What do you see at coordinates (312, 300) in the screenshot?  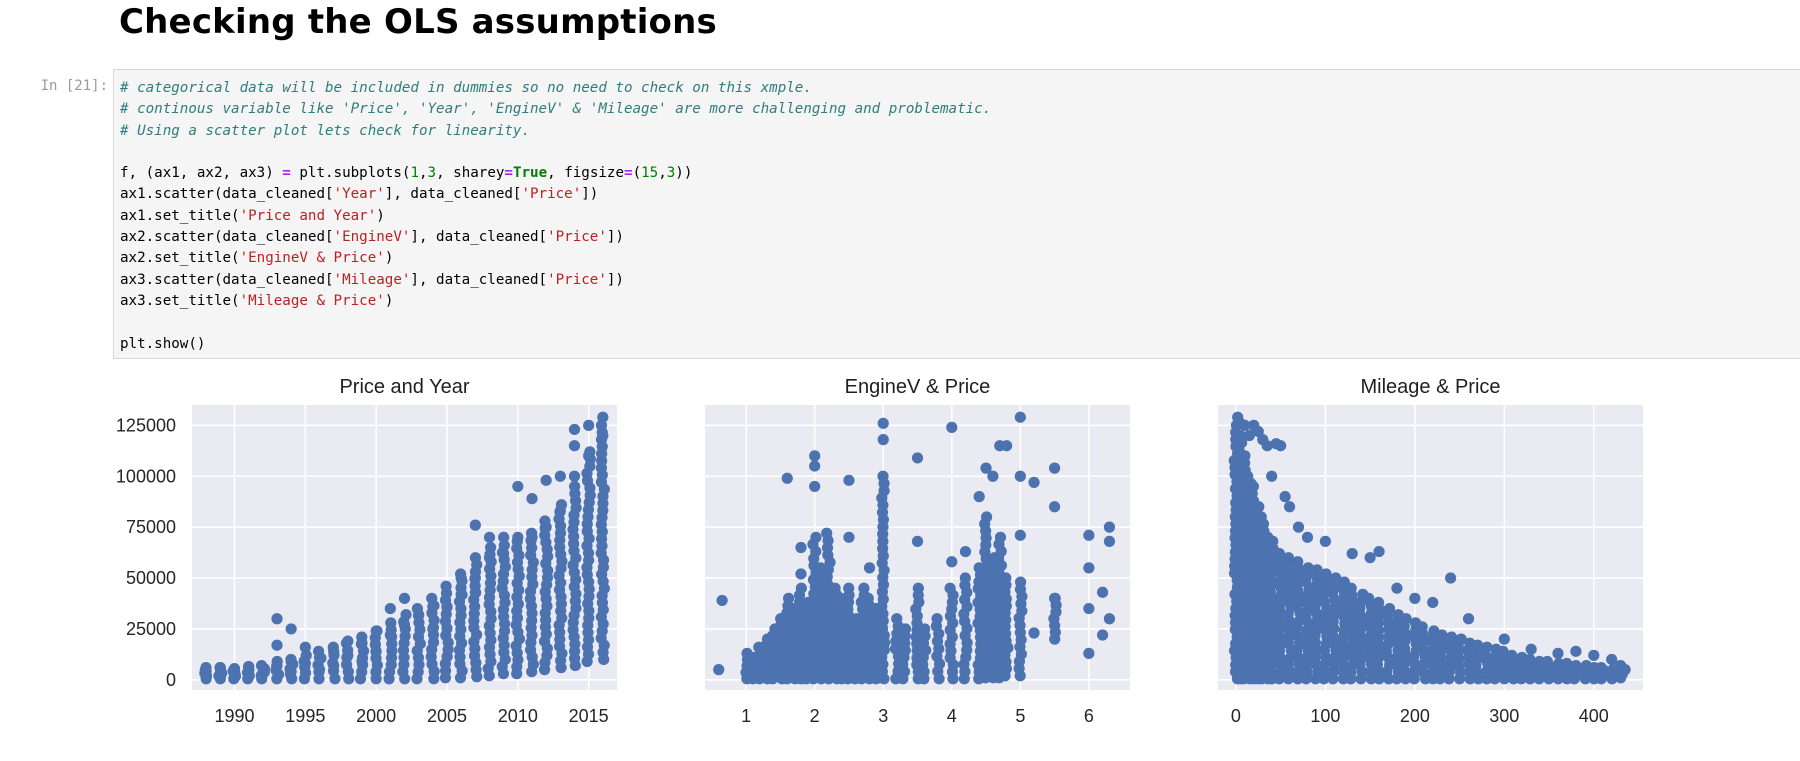 I see `code-token: 'Mileage & Price'` at bounding box center [312, 300].